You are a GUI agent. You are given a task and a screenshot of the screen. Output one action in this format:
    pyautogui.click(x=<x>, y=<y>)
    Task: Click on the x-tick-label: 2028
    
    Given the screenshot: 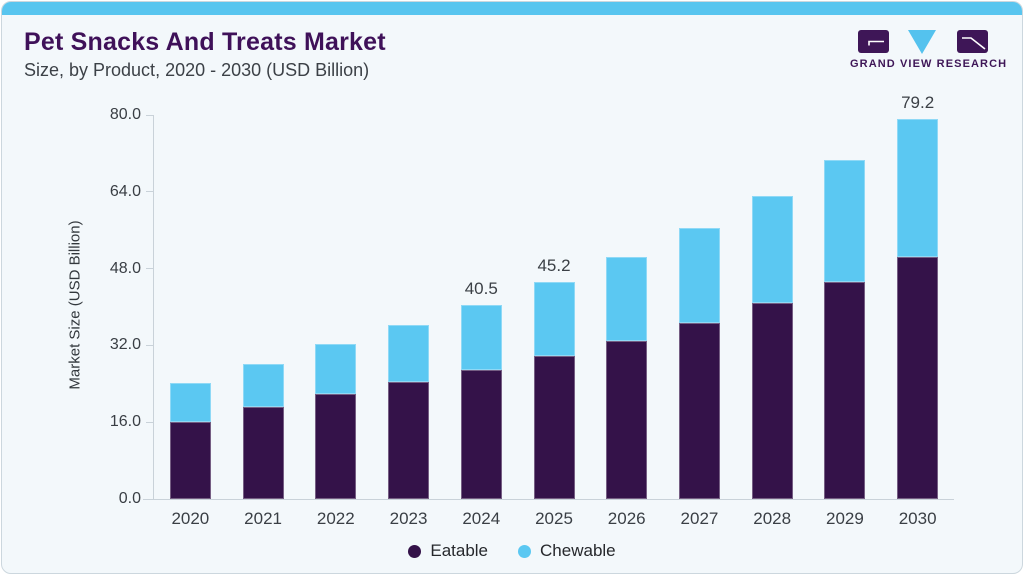 What is the action you would take?
    pyautogui.click(x=772, y=518)
    